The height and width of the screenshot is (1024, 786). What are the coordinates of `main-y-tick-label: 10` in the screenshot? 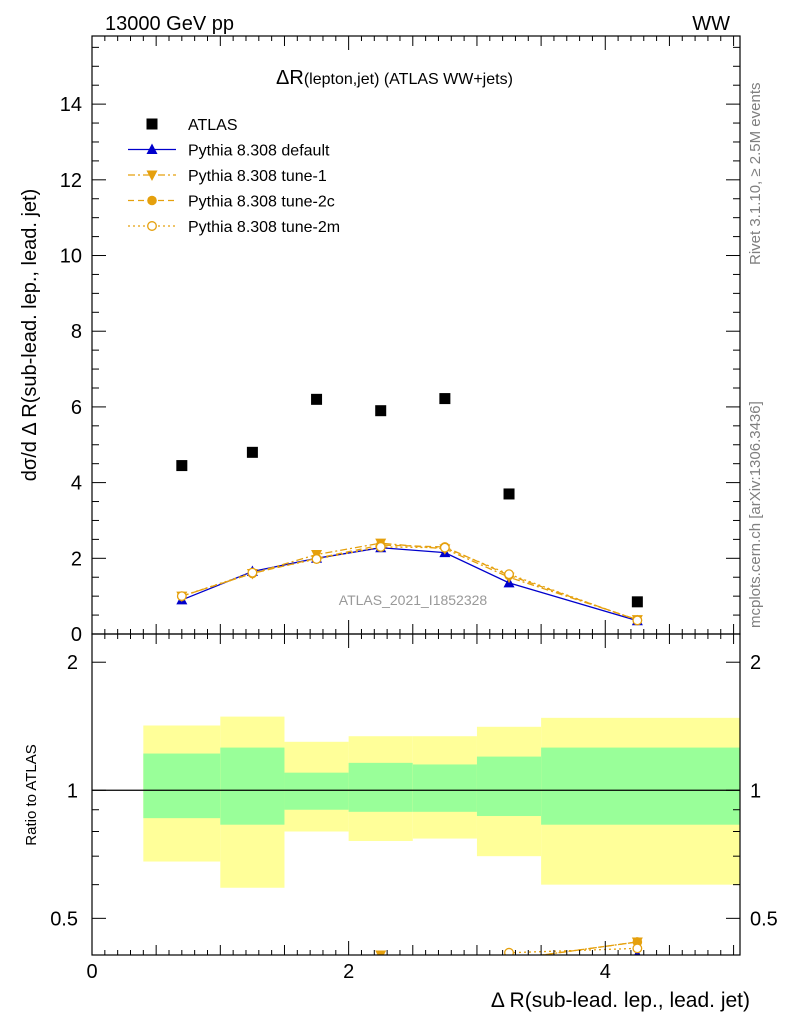 It's located at (71, 257).